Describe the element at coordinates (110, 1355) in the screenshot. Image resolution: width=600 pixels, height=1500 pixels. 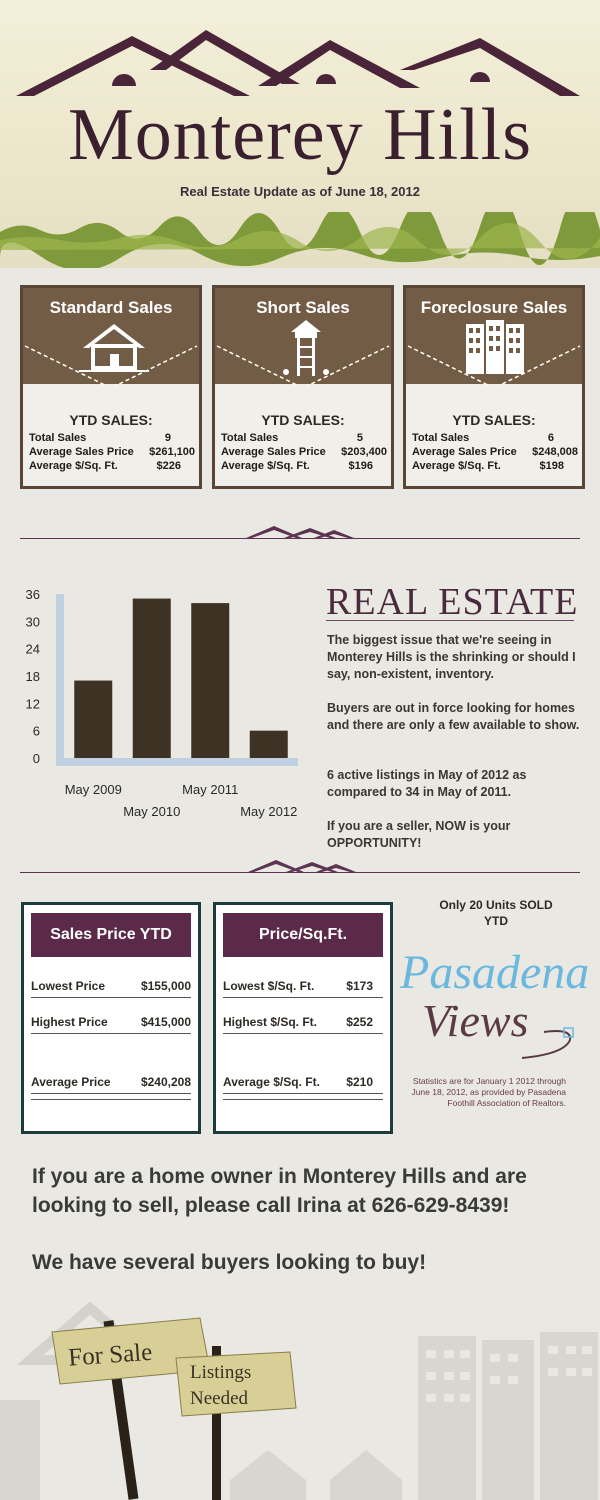
I see `svg-text: For Sale` at that location.